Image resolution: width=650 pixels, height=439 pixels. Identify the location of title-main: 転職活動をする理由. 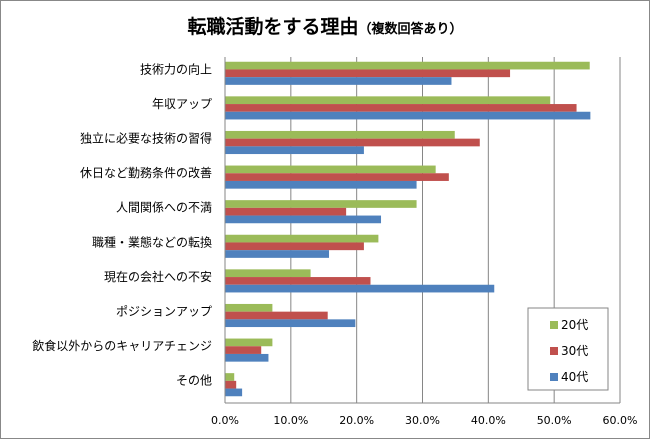
(273, 27).